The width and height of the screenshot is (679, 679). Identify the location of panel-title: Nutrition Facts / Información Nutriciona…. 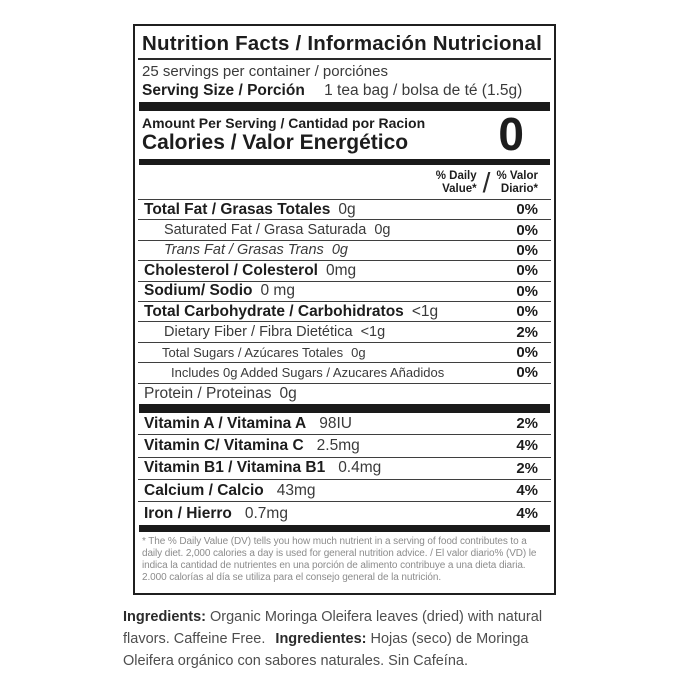
(344, 43).